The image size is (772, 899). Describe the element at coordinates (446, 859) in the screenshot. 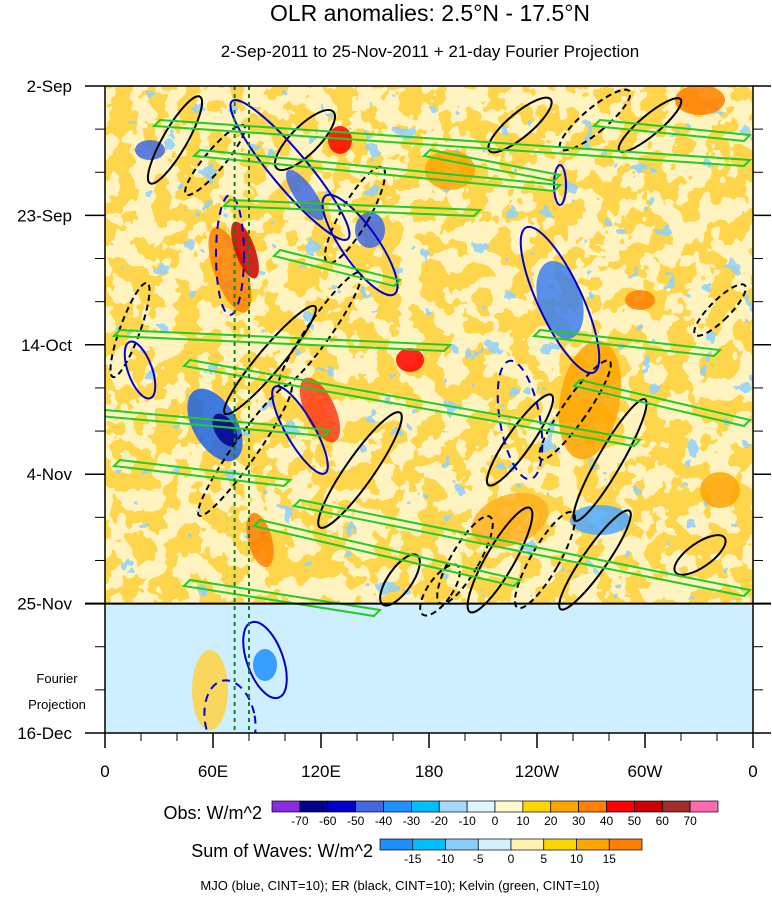

I see `waves-colorbar-label: -10` at that location.